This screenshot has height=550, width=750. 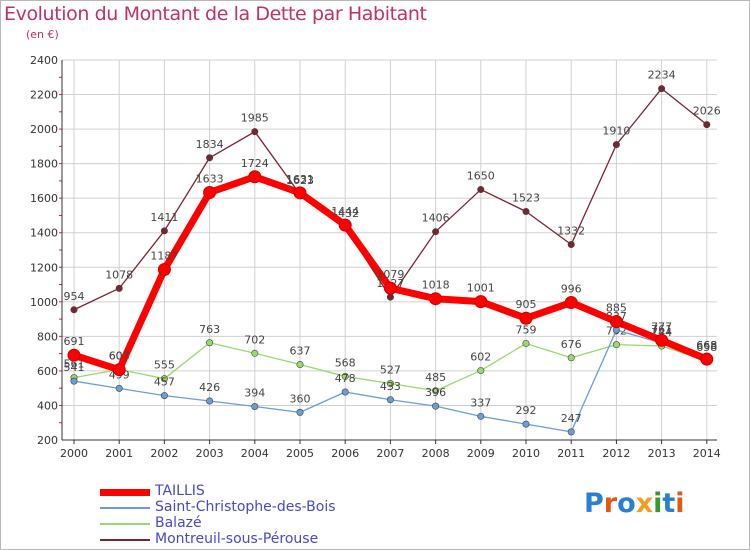 What do you see at coordinates (435, 377) in the screenshot?
I see `data-label-balaze: 485` at bounding box center [435, 377].